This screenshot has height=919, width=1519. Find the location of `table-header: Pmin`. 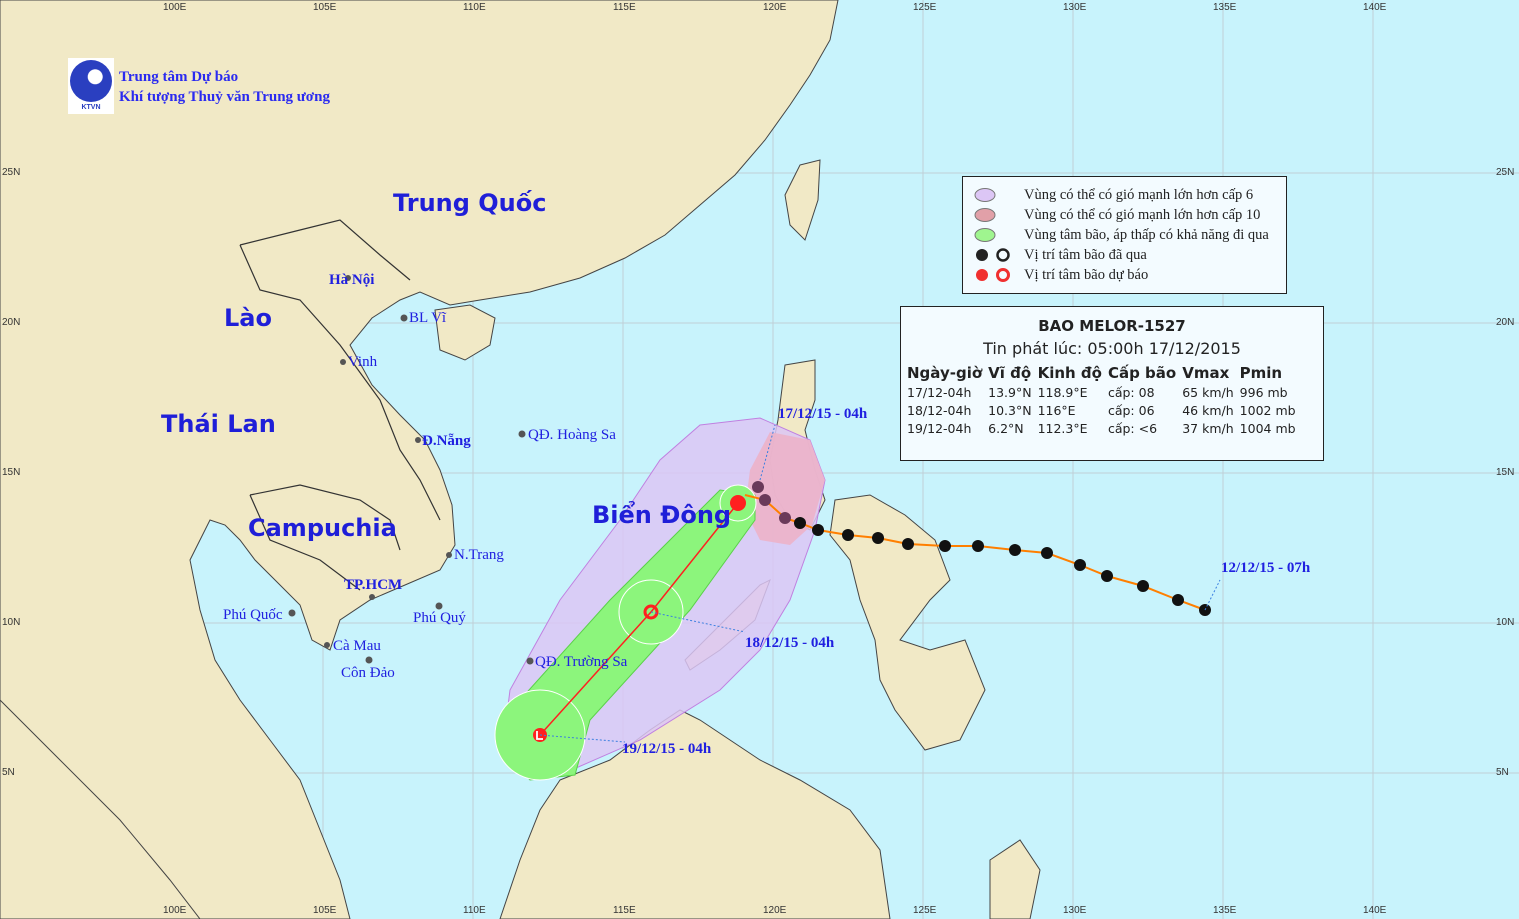

table-header: Pmin is located at coordinates (1261, 373).